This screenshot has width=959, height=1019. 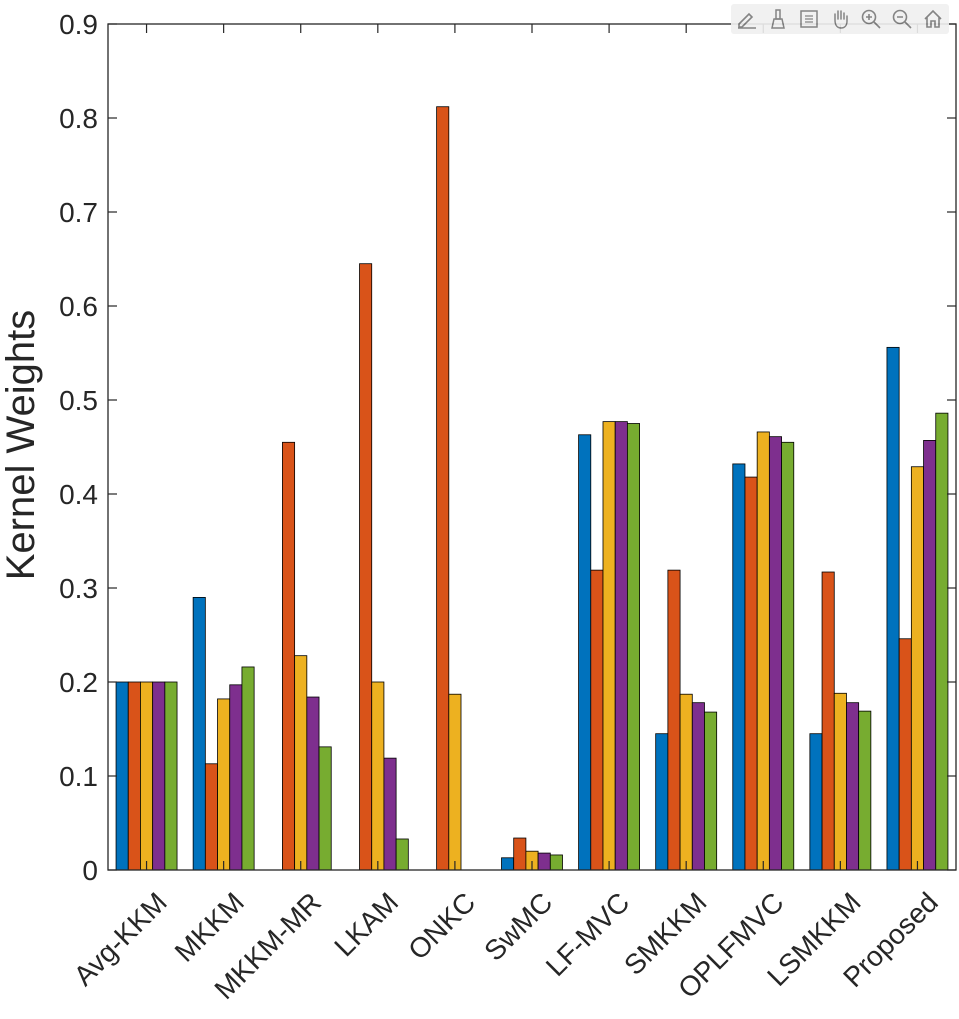 What do you see at coordinates (366, 924) in the screenshot?
I see `x-category-label: LKAM` at bounding box center [366, 924].